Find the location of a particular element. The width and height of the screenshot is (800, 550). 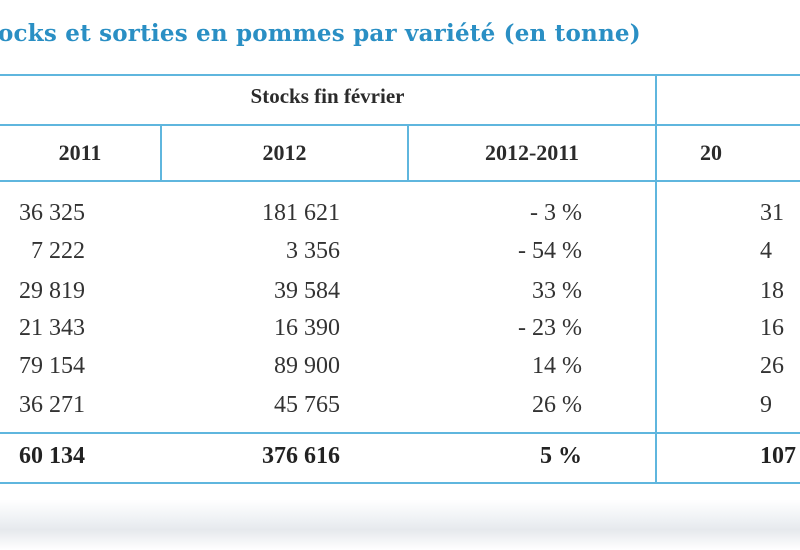

top-rule is located at coordinates (400, 75).